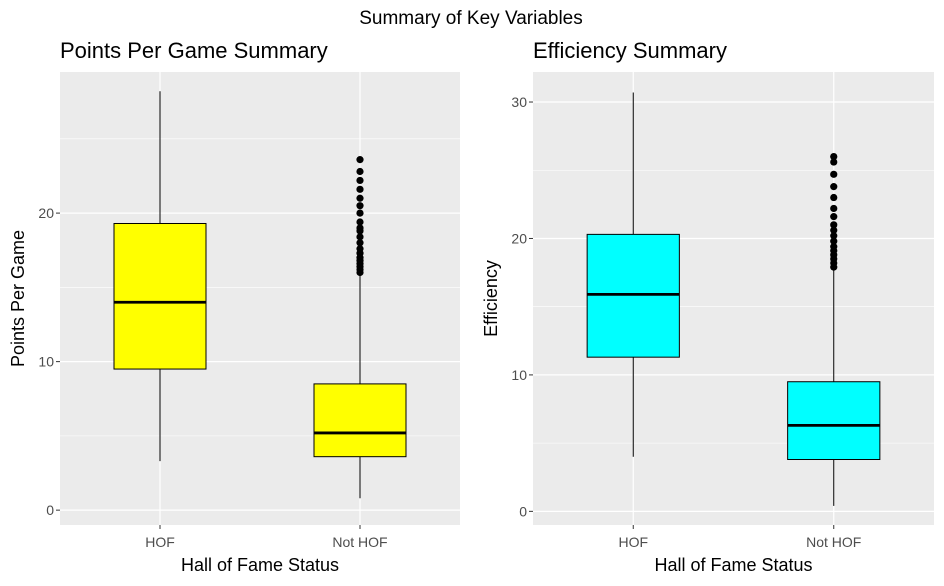  Describe the element at coordinates (630, 50) in the screenshot. I see `panel-title: Efficiency Summary` at that location.